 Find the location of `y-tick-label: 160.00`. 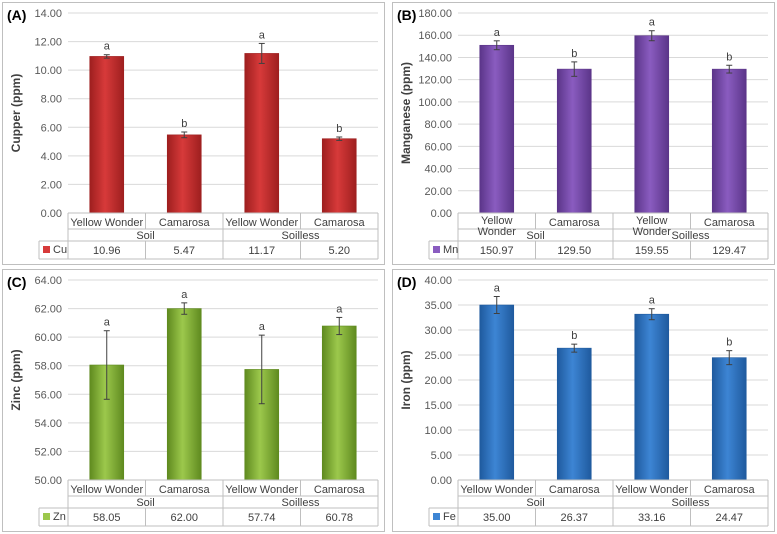

y-tick-label: 160.00 is located at coordinates (435, 36).